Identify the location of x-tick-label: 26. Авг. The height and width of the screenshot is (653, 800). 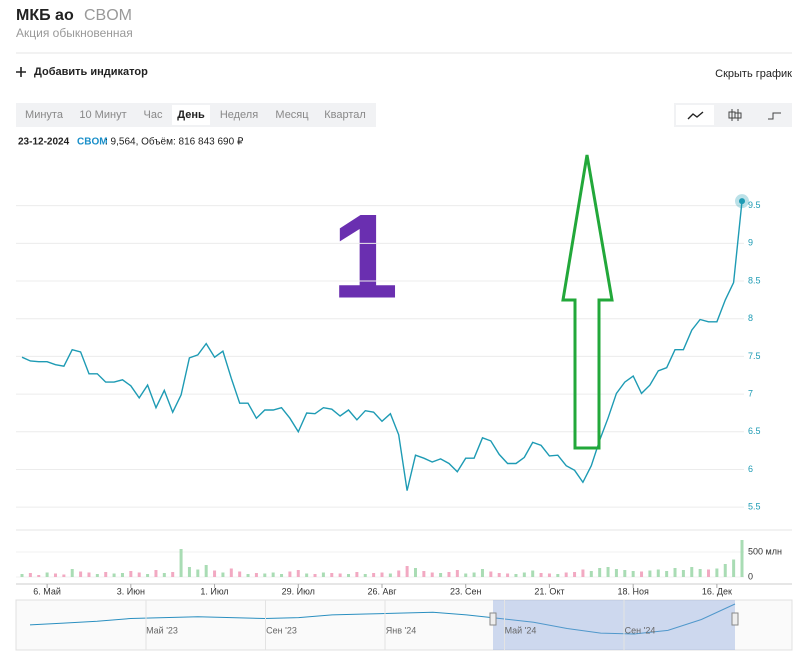
(382, 591).